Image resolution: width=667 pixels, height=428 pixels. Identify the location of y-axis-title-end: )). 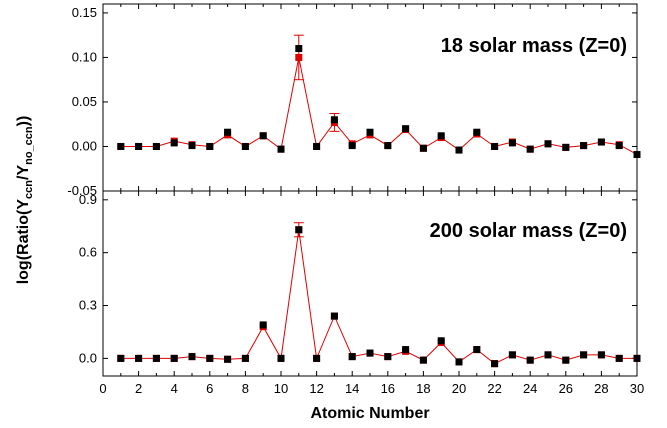
(23, 121).